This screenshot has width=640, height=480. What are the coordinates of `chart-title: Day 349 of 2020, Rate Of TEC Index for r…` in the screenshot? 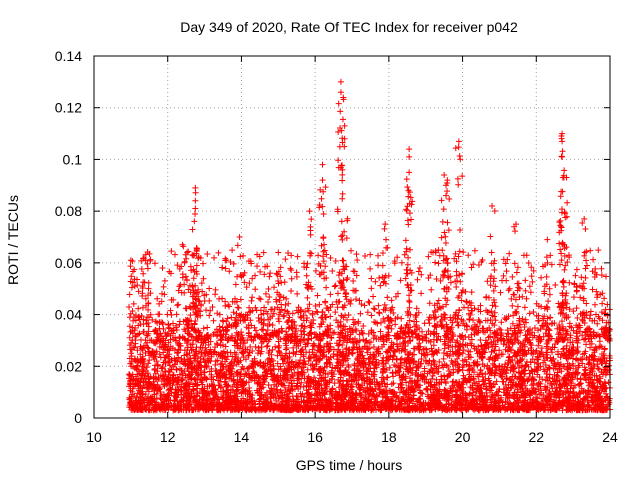 It's located at (349, 27).